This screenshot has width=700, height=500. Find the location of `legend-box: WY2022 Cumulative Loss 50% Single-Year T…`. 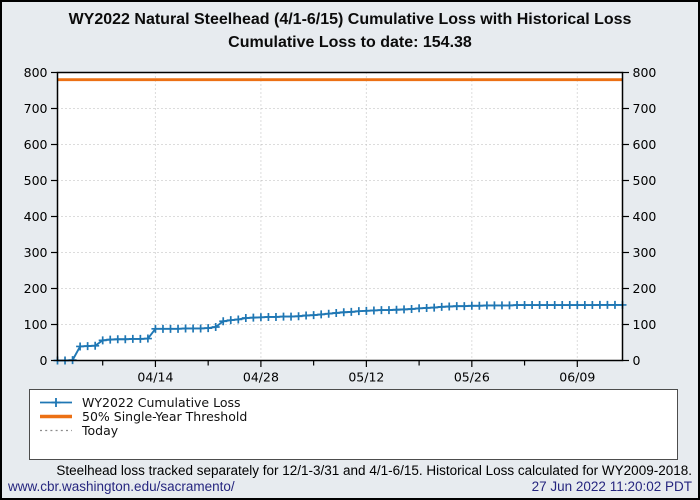

legend-box: WY2022 Cumulative Loss 50% Single-Year T… is located at coordinates (353, 424).